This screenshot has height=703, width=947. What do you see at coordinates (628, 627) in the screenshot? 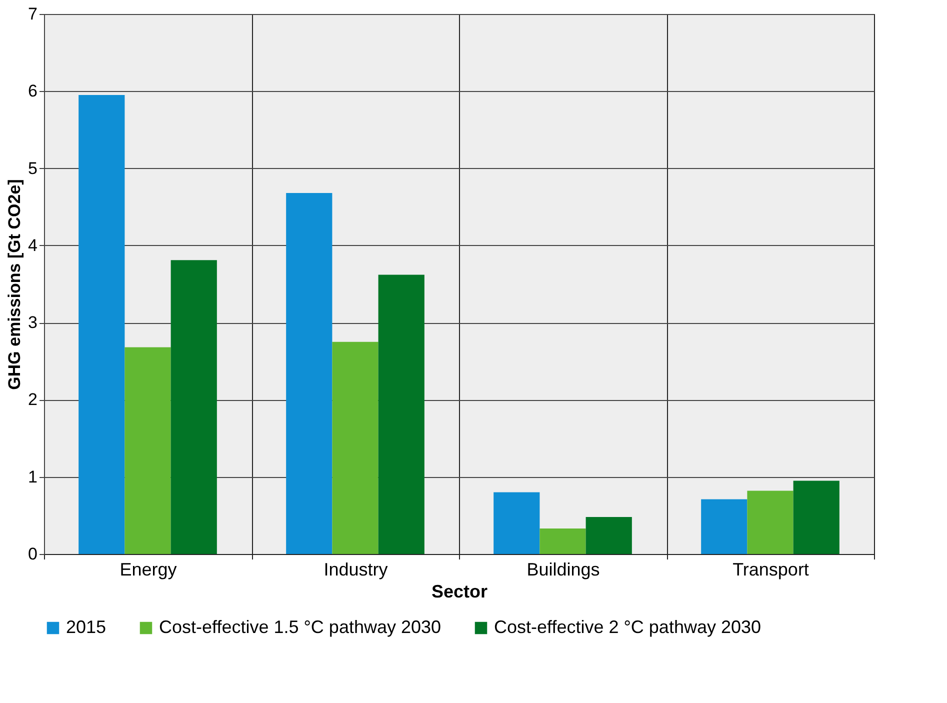
I see `legend-label: Cost-effective 2 °C pathway 2030` at bounding box center [628, 627].